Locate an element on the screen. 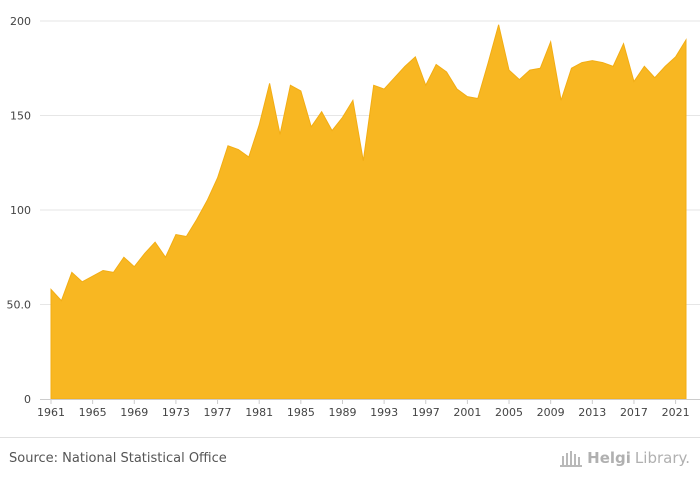 The height and width of the screenshot is (483, 700). brand-name-library: Library. is located at coordinates (662, 458).